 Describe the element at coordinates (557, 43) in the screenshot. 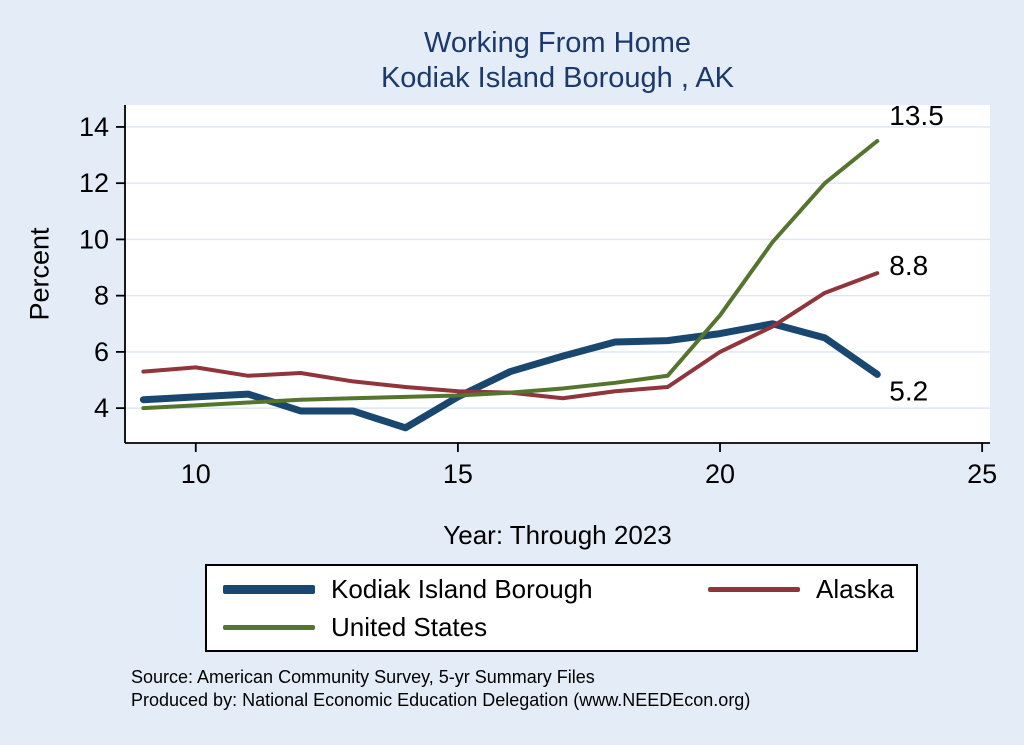

I see `chart-title-line1: Working From Home` at that location.